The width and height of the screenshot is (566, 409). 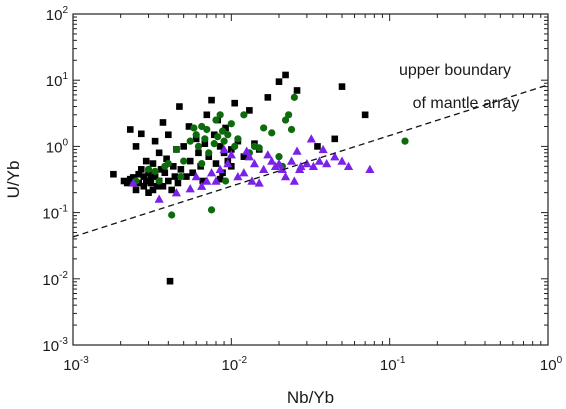 I want to click on y-tick-label: 10⁻³, so click(x=55, y=345).